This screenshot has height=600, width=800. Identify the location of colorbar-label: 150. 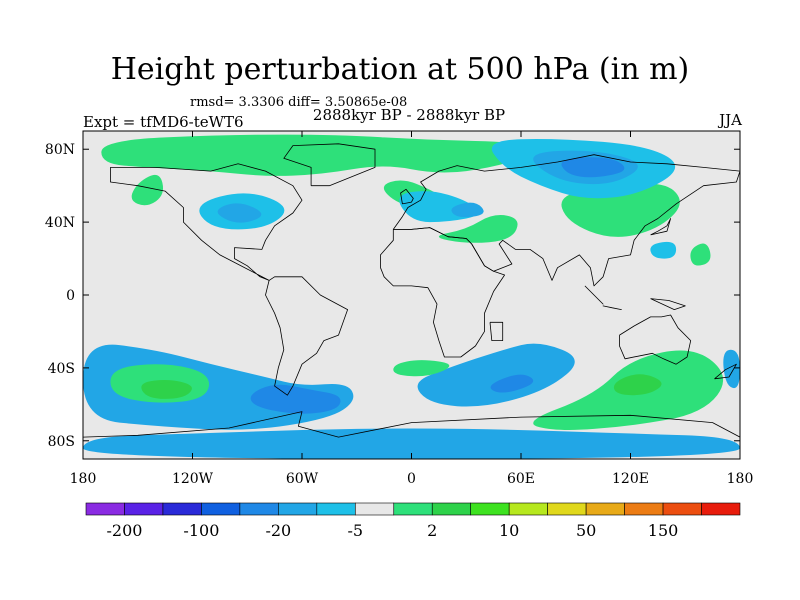
(663, 530).